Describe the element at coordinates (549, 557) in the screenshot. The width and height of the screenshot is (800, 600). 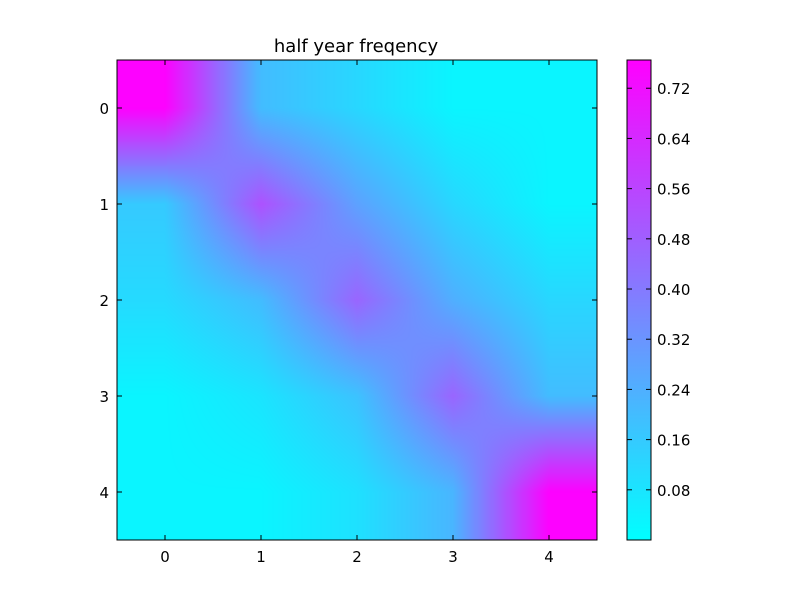
I see `x-tick-label: 4` at that location.